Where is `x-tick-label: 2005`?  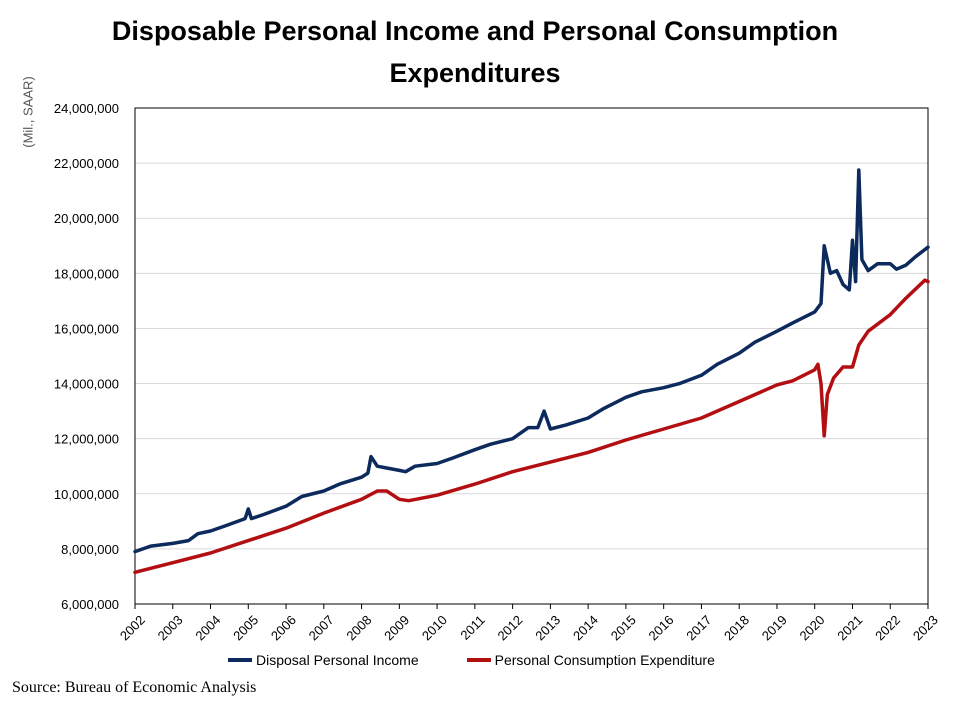
x-tick-label: 2005 is located at coordinates (245, 627).